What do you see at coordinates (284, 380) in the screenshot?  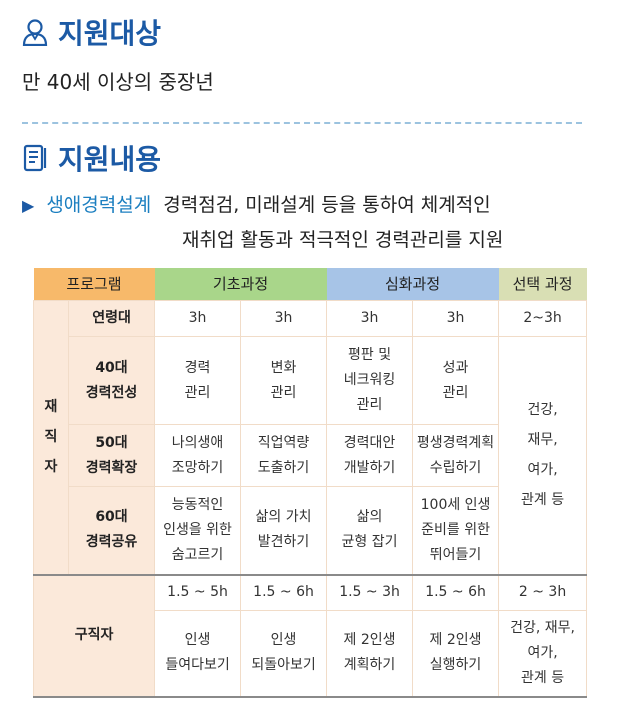 I see `table-cell: 변화 관리` at bounding box center [284, 380].